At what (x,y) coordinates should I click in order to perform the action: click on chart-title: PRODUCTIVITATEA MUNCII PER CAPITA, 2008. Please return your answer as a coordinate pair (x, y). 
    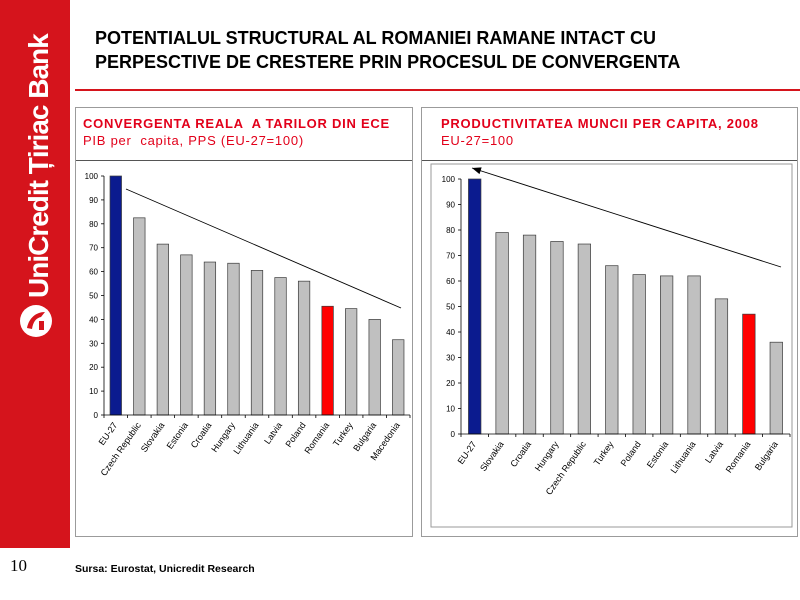
    Looking at the image, I should click on (600, 123).